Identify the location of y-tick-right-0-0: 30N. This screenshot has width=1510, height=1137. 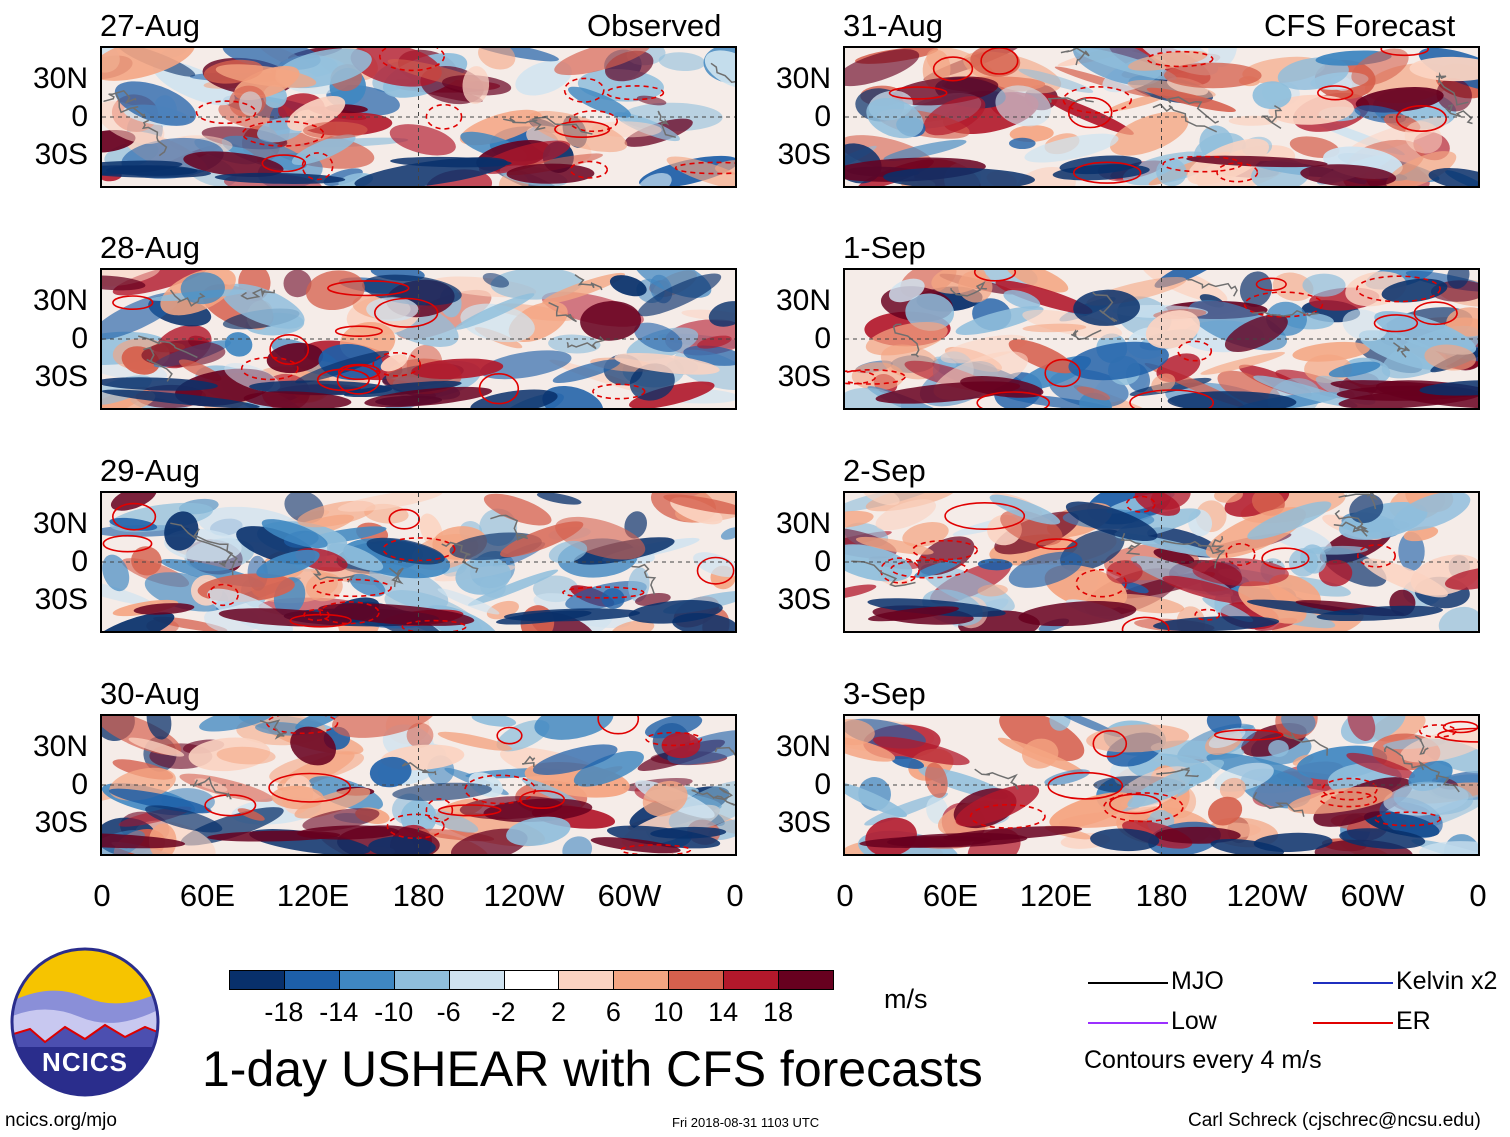
(803, 78).